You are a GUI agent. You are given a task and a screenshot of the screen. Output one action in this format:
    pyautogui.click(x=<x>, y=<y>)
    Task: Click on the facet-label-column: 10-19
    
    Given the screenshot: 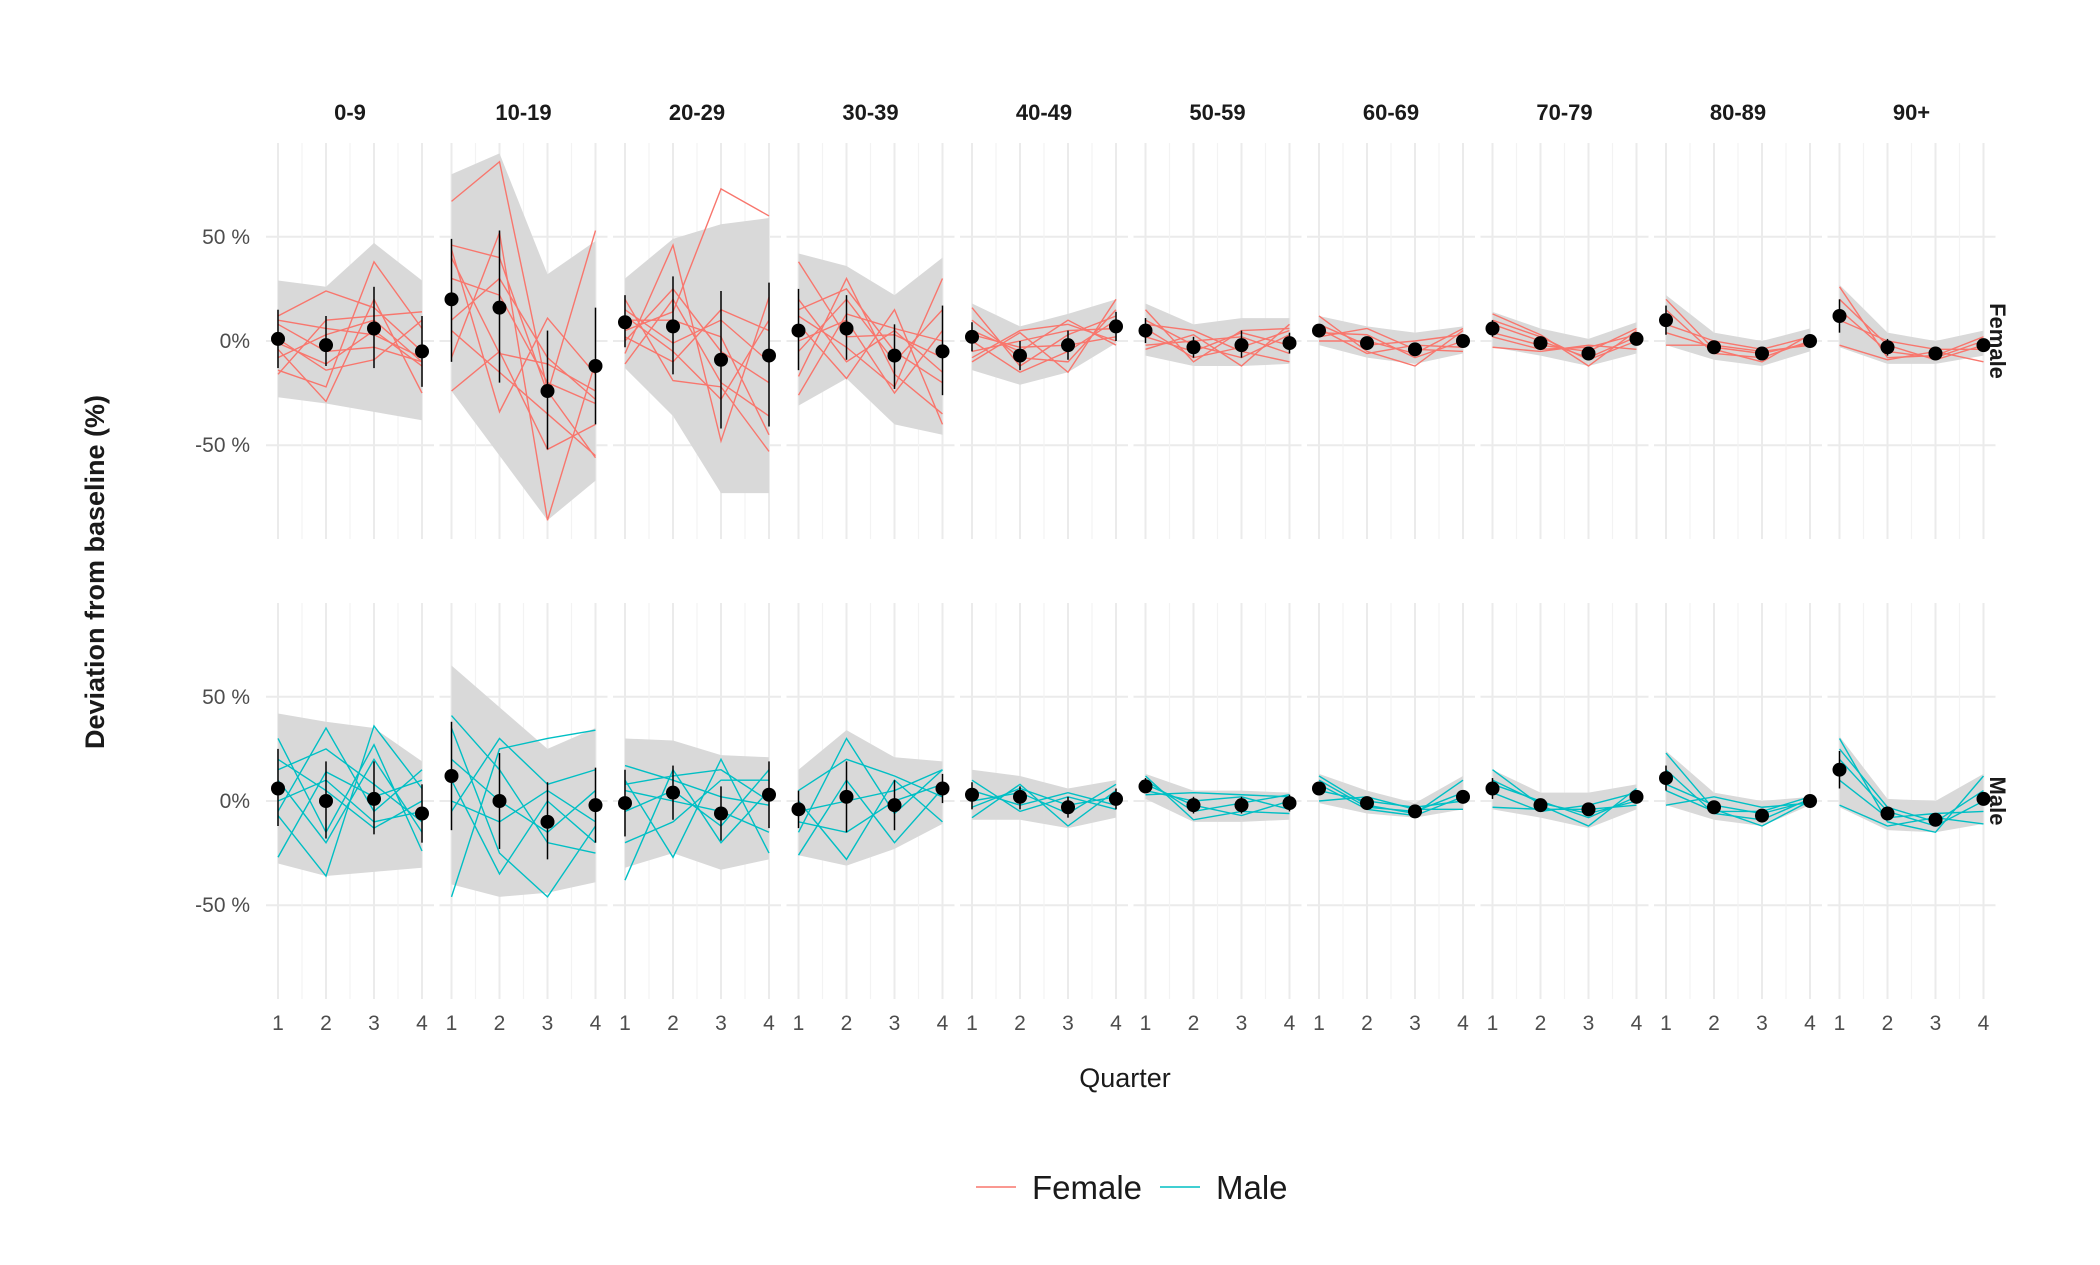 What is the action you would take?
    pyautogui.click(x=523, y=112)
    